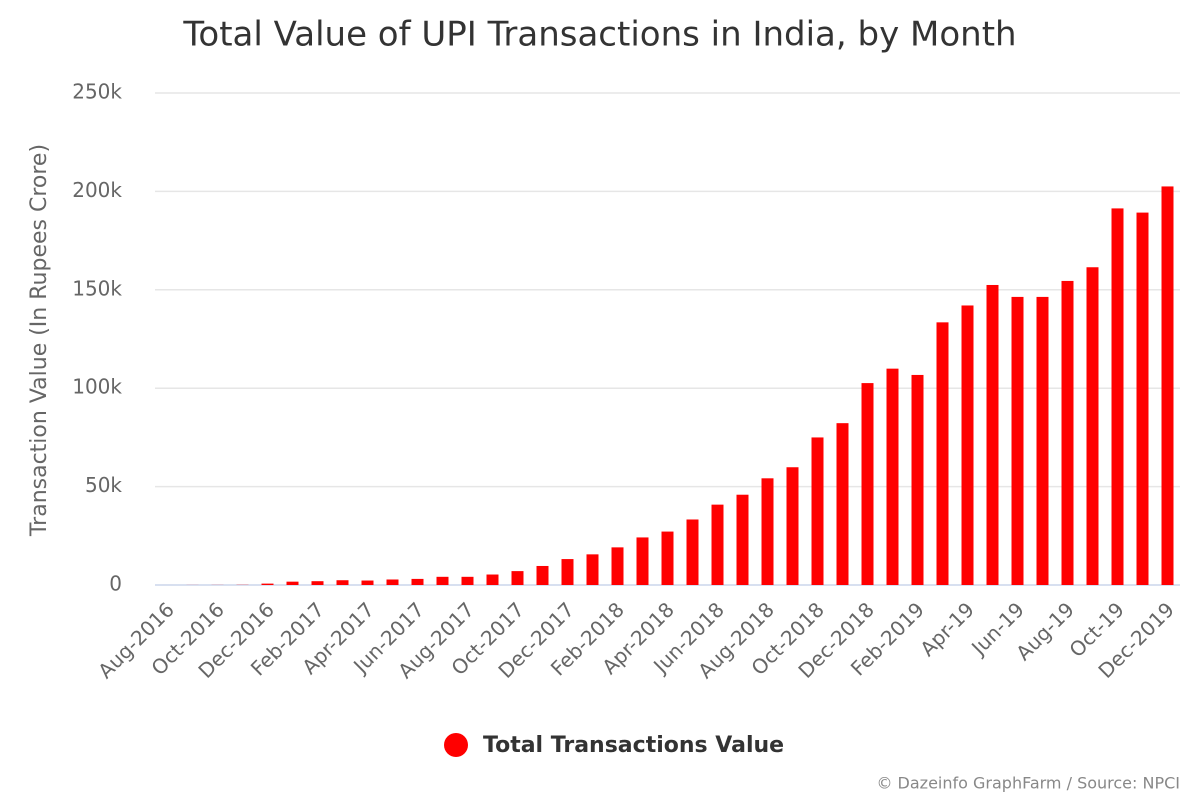 The width and height of the screenshot is (1200, 800). Describe the element at coordinates (115, 584) in the screenshot. I see `y-tick-label: 0` at that location.